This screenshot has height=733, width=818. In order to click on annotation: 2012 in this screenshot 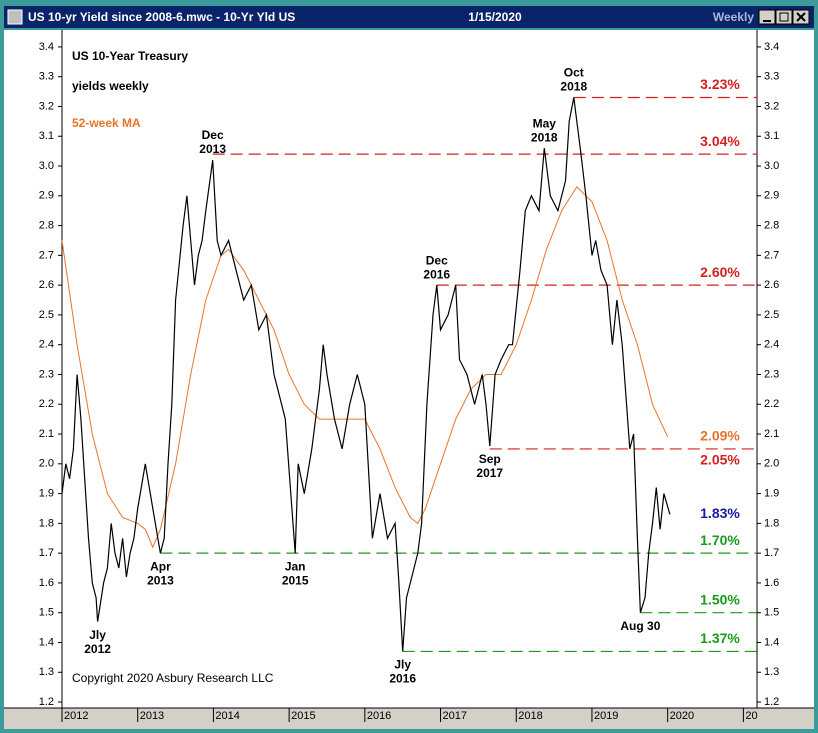, I will do `click(97, 649)`.